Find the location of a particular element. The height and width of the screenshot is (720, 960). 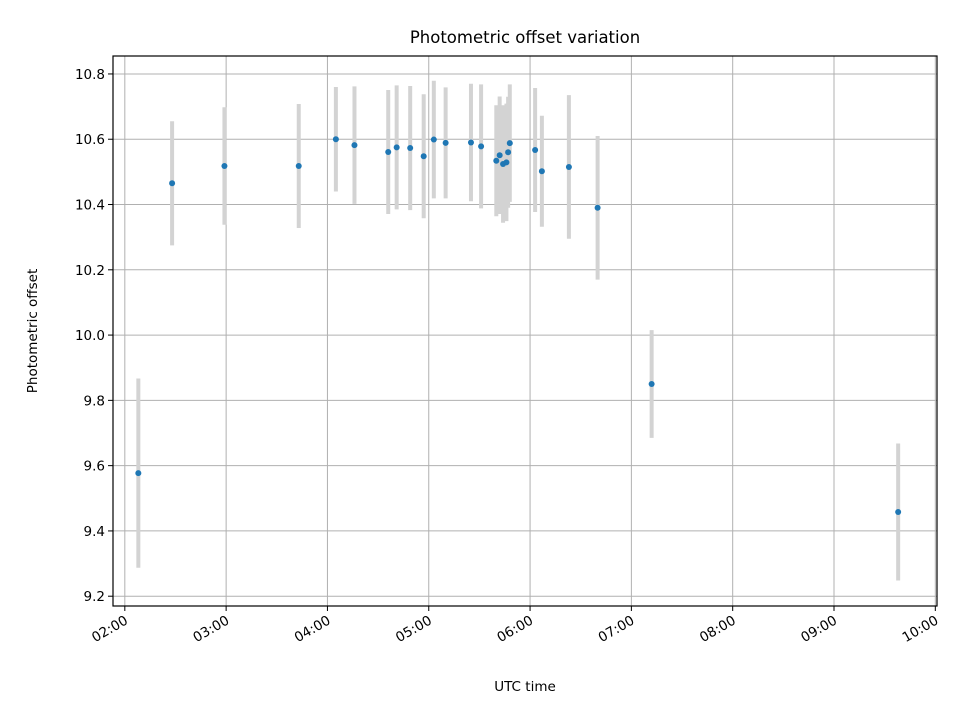

chart-title: Photometric offset variation is located at coordinates (525, 37).